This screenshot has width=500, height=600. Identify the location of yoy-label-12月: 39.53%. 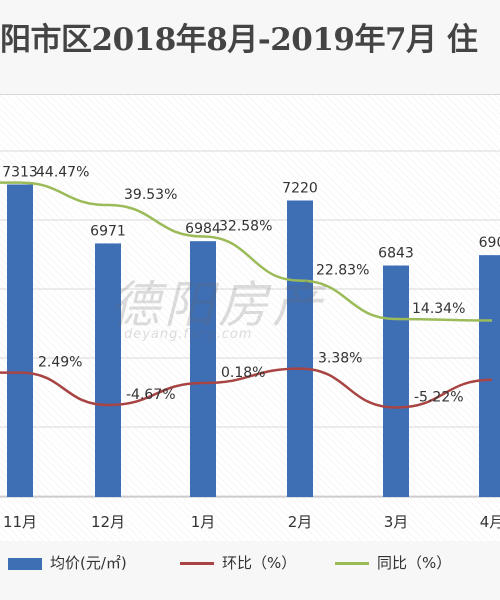
(150, 195).